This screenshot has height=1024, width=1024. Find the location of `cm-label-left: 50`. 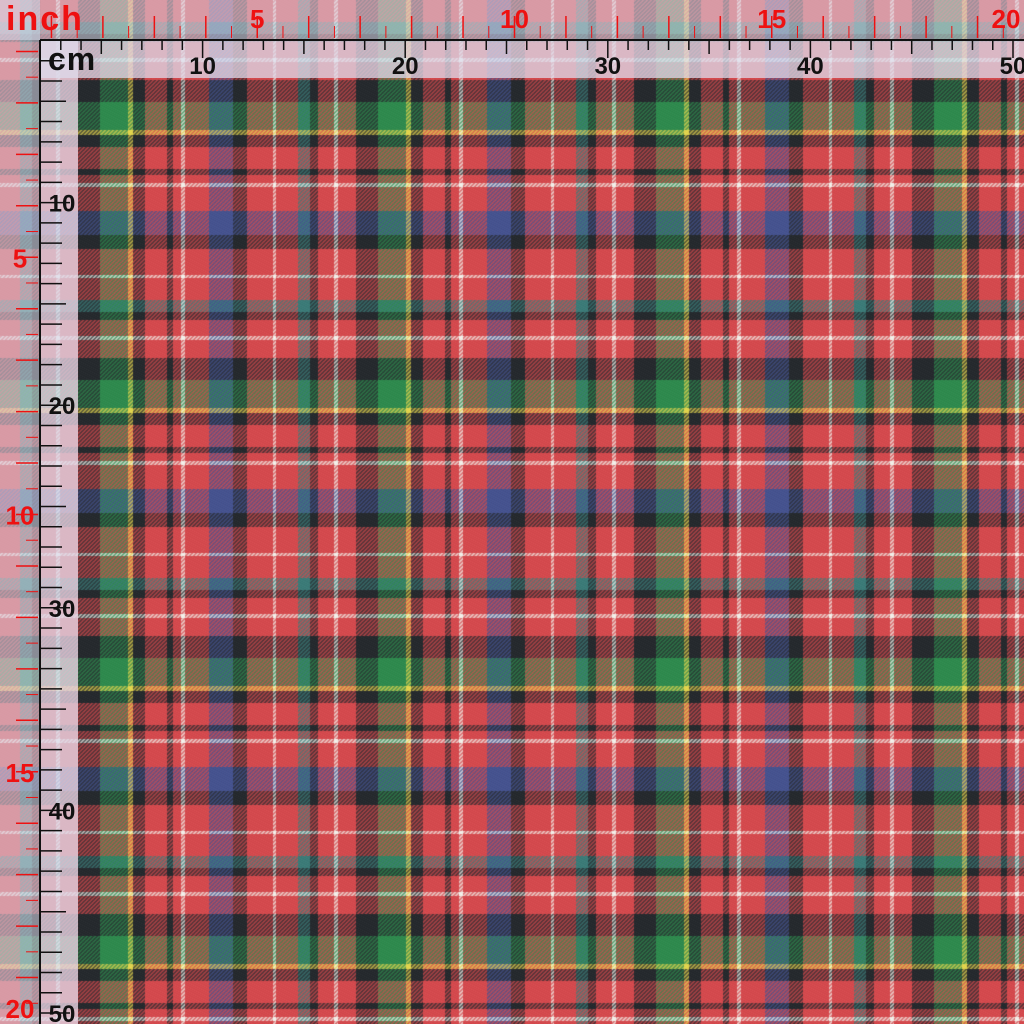

cm-label-left: 50 is located at coordinates (62, 1012).